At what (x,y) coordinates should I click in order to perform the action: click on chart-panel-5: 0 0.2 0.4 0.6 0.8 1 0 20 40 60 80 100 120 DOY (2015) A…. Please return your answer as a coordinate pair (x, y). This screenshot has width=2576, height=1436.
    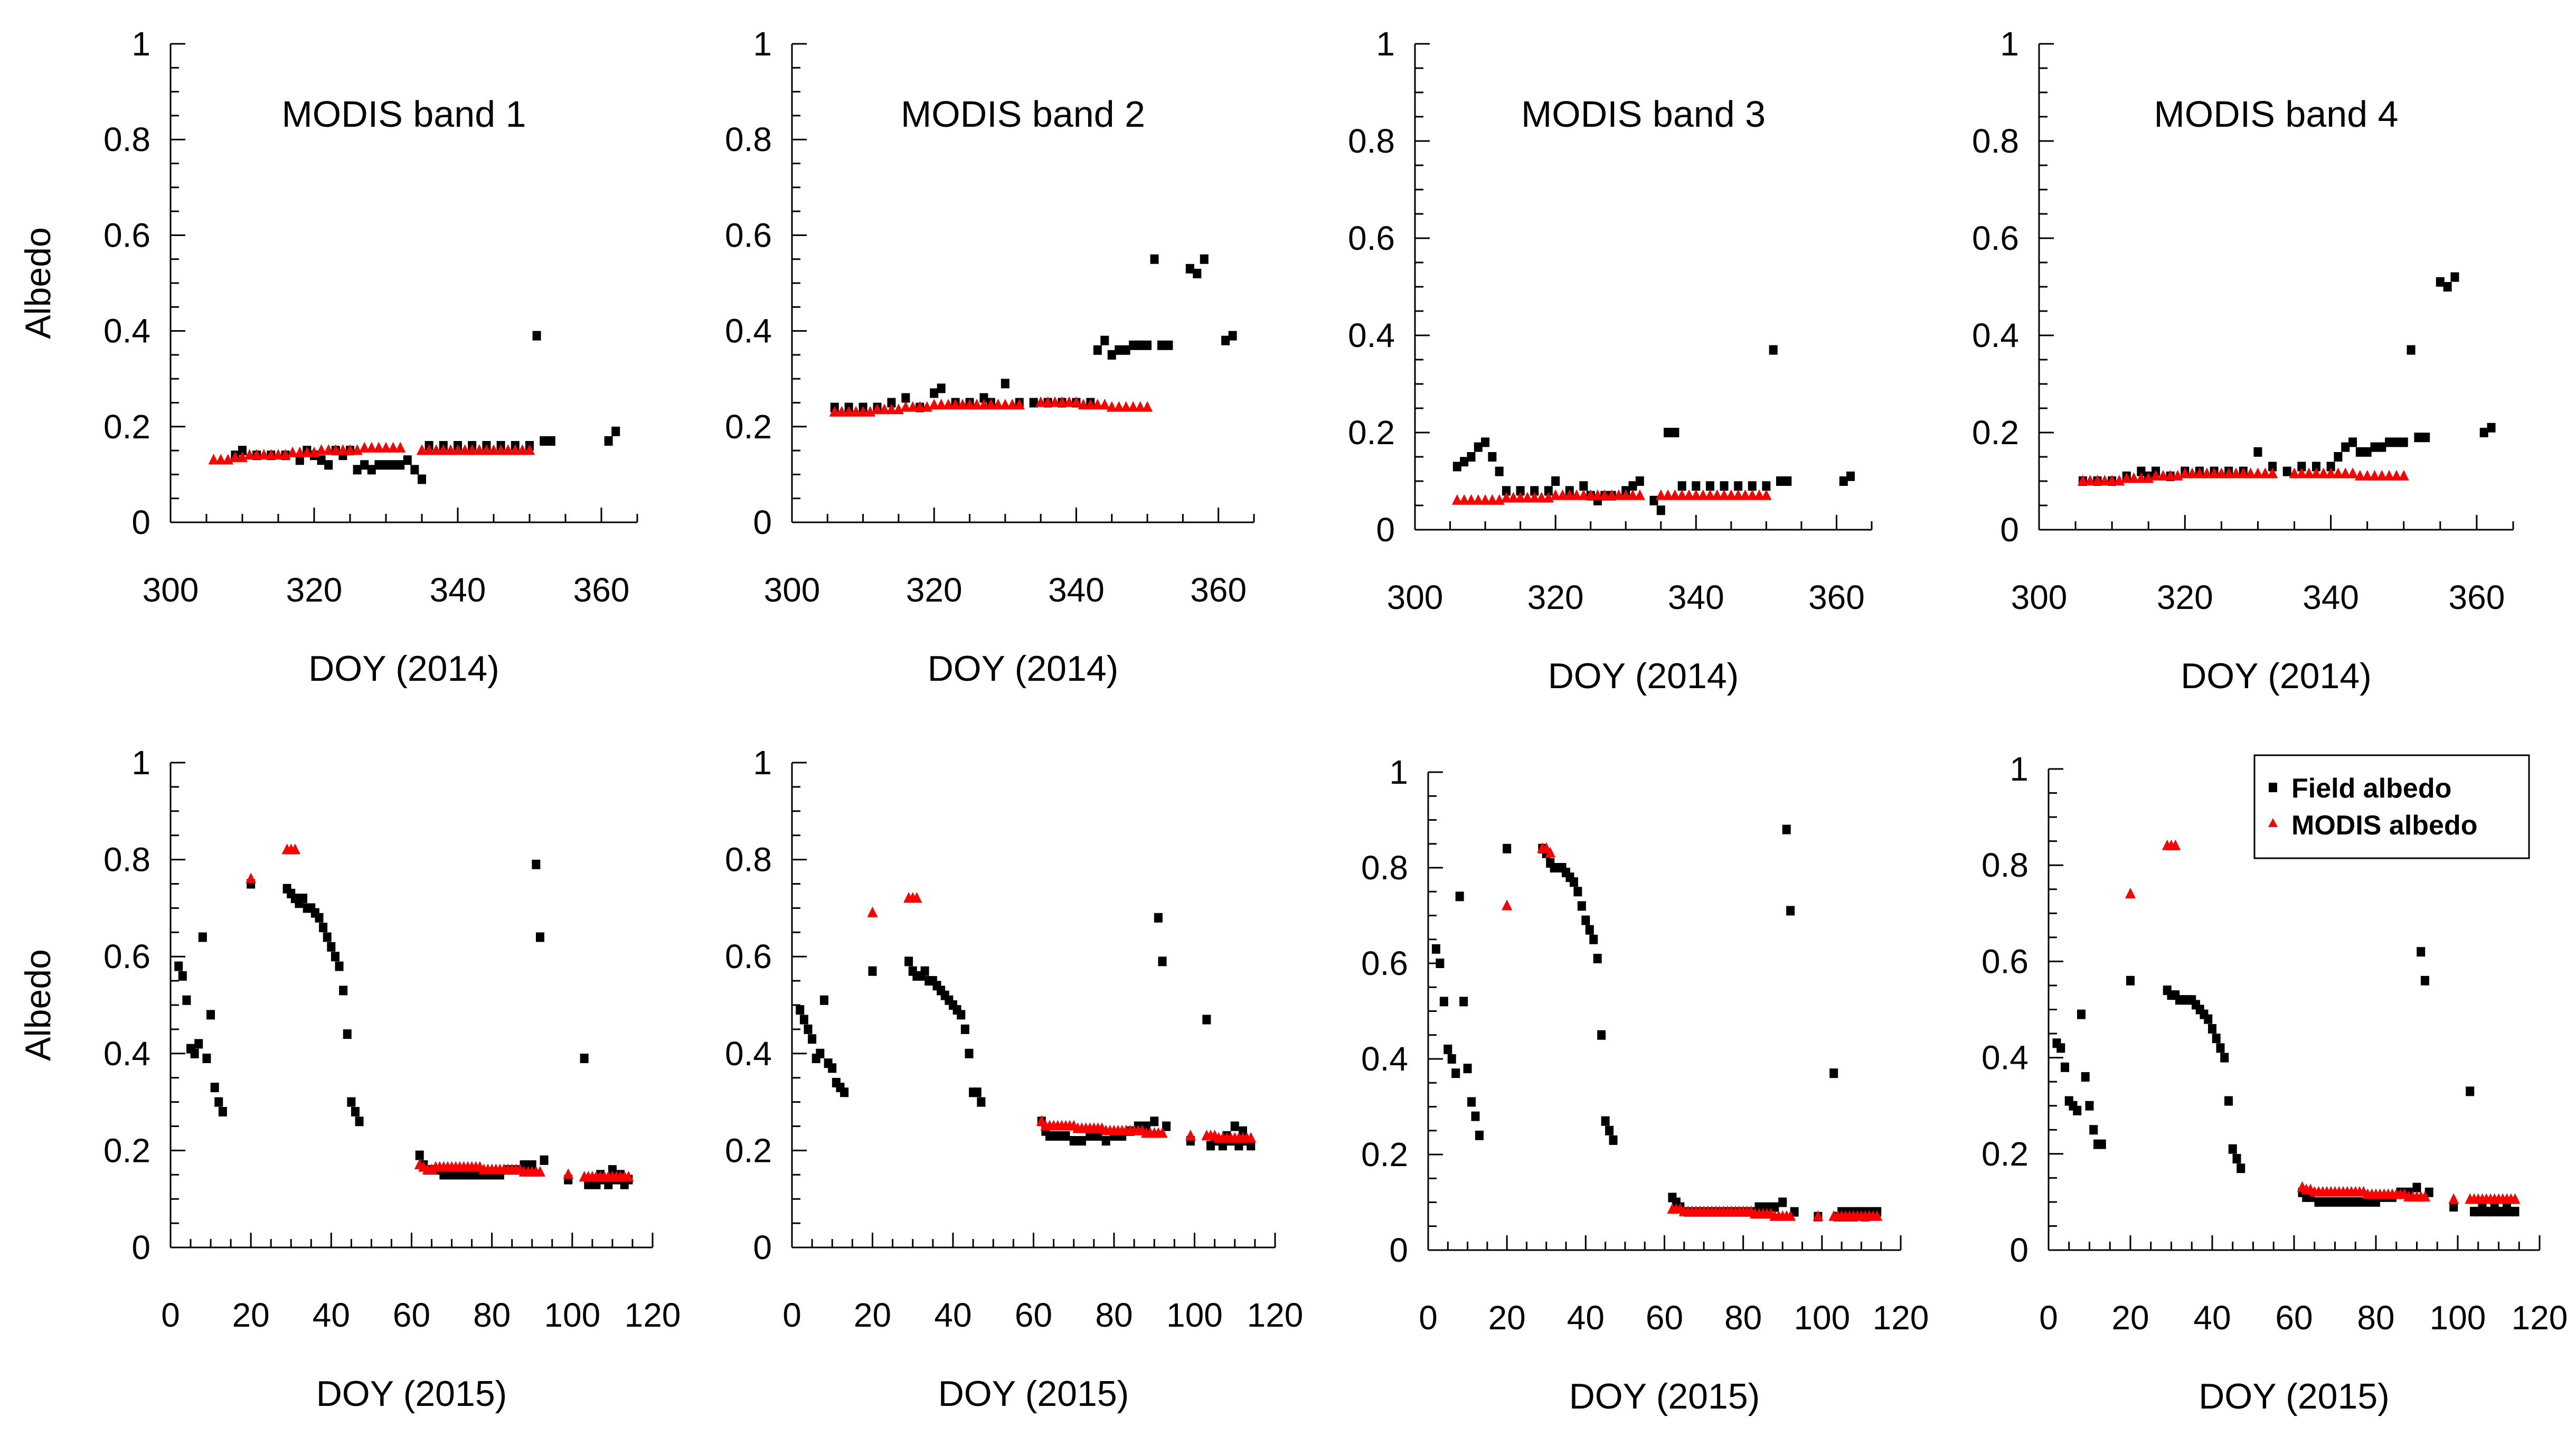
    Looking at the image, I should click on (349, 1079).